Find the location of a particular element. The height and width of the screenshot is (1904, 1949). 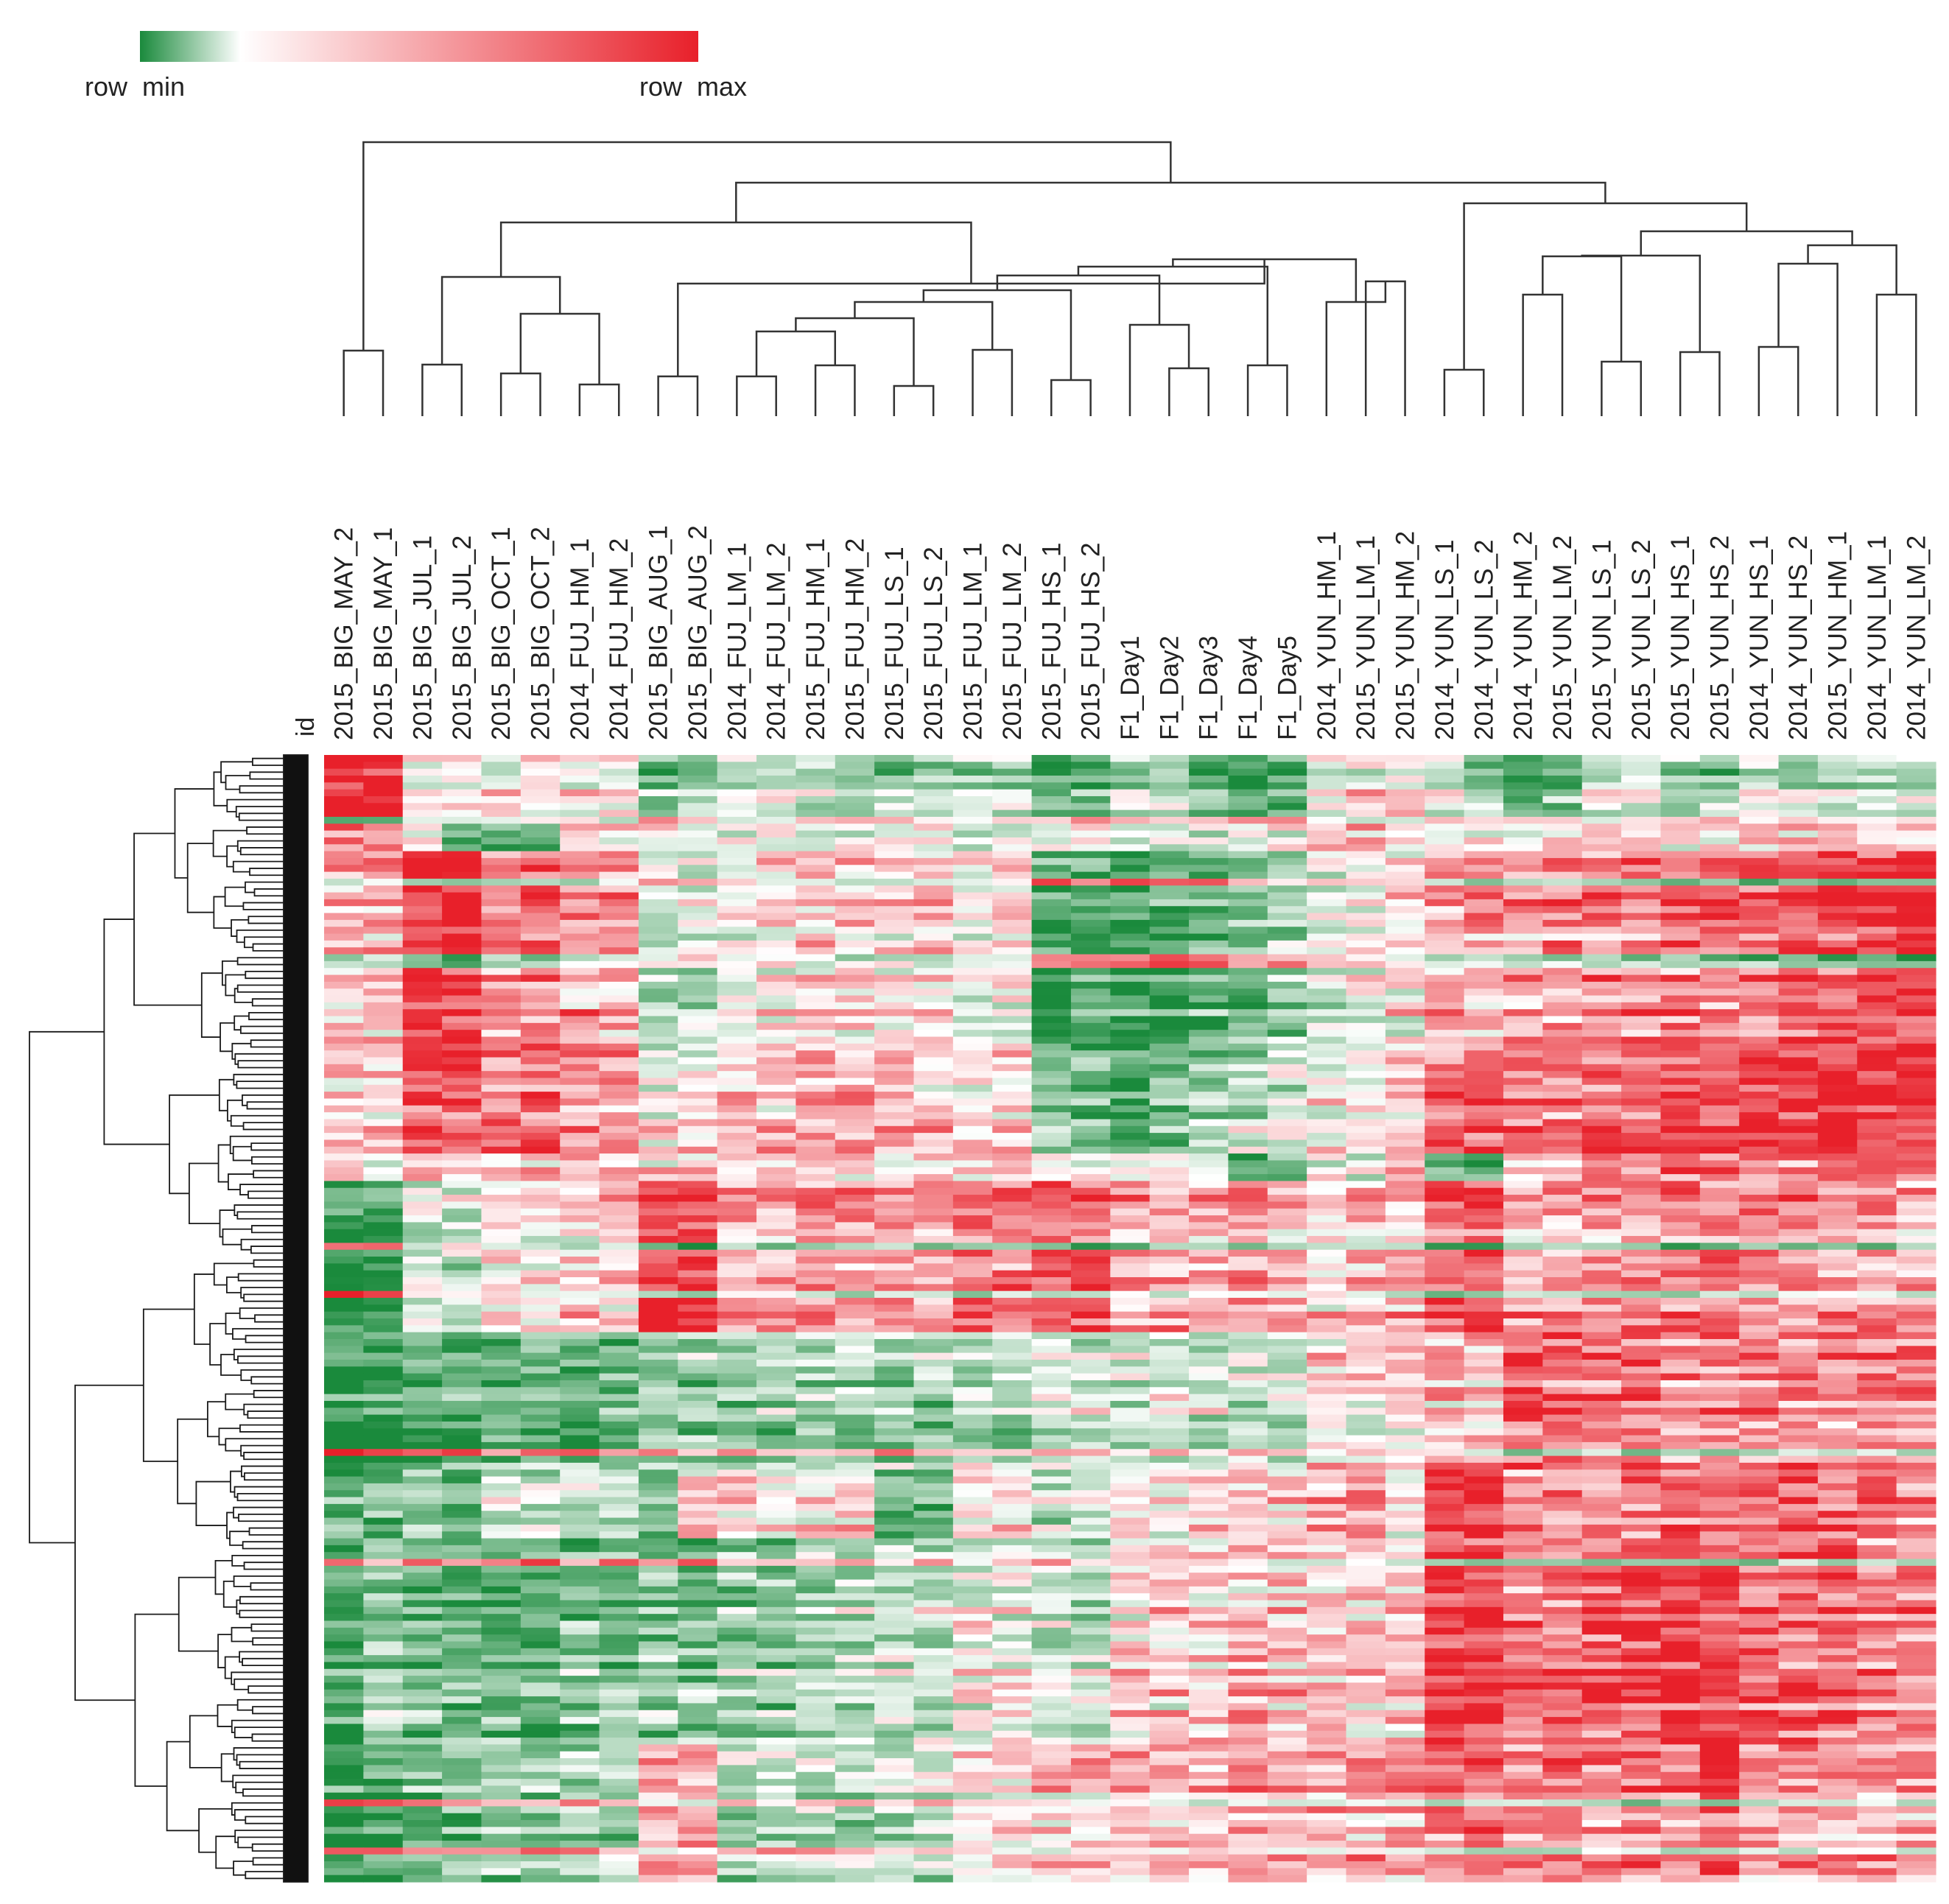

column-label: 2015_YUN_HS_2 is located at coordinates (1719, 637).